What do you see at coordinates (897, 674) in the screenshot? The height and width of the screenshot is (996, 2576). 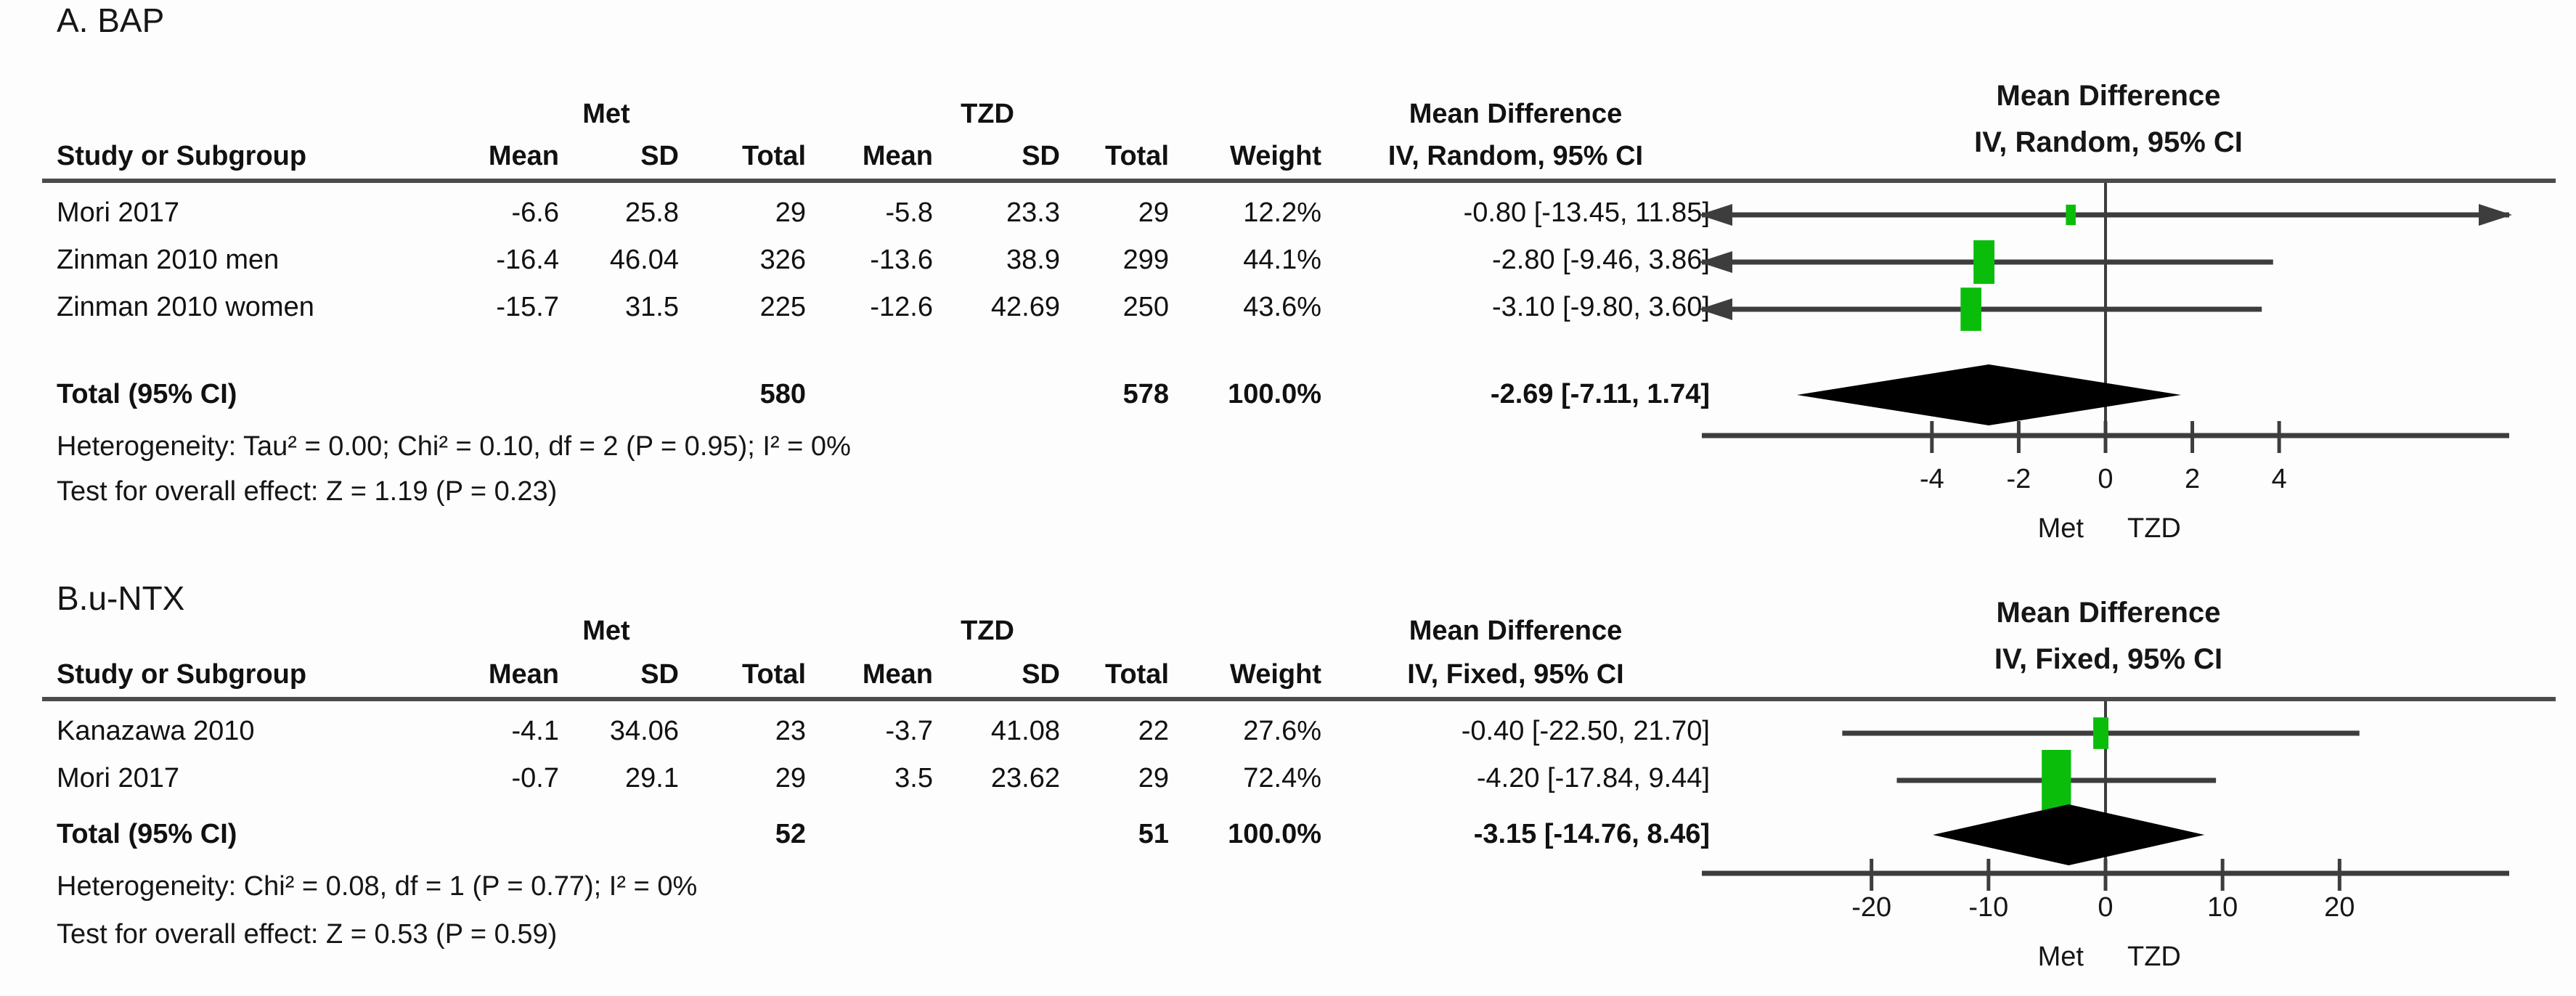 I see `g2-mean-header: Mean` at bounding box center [897, 674].